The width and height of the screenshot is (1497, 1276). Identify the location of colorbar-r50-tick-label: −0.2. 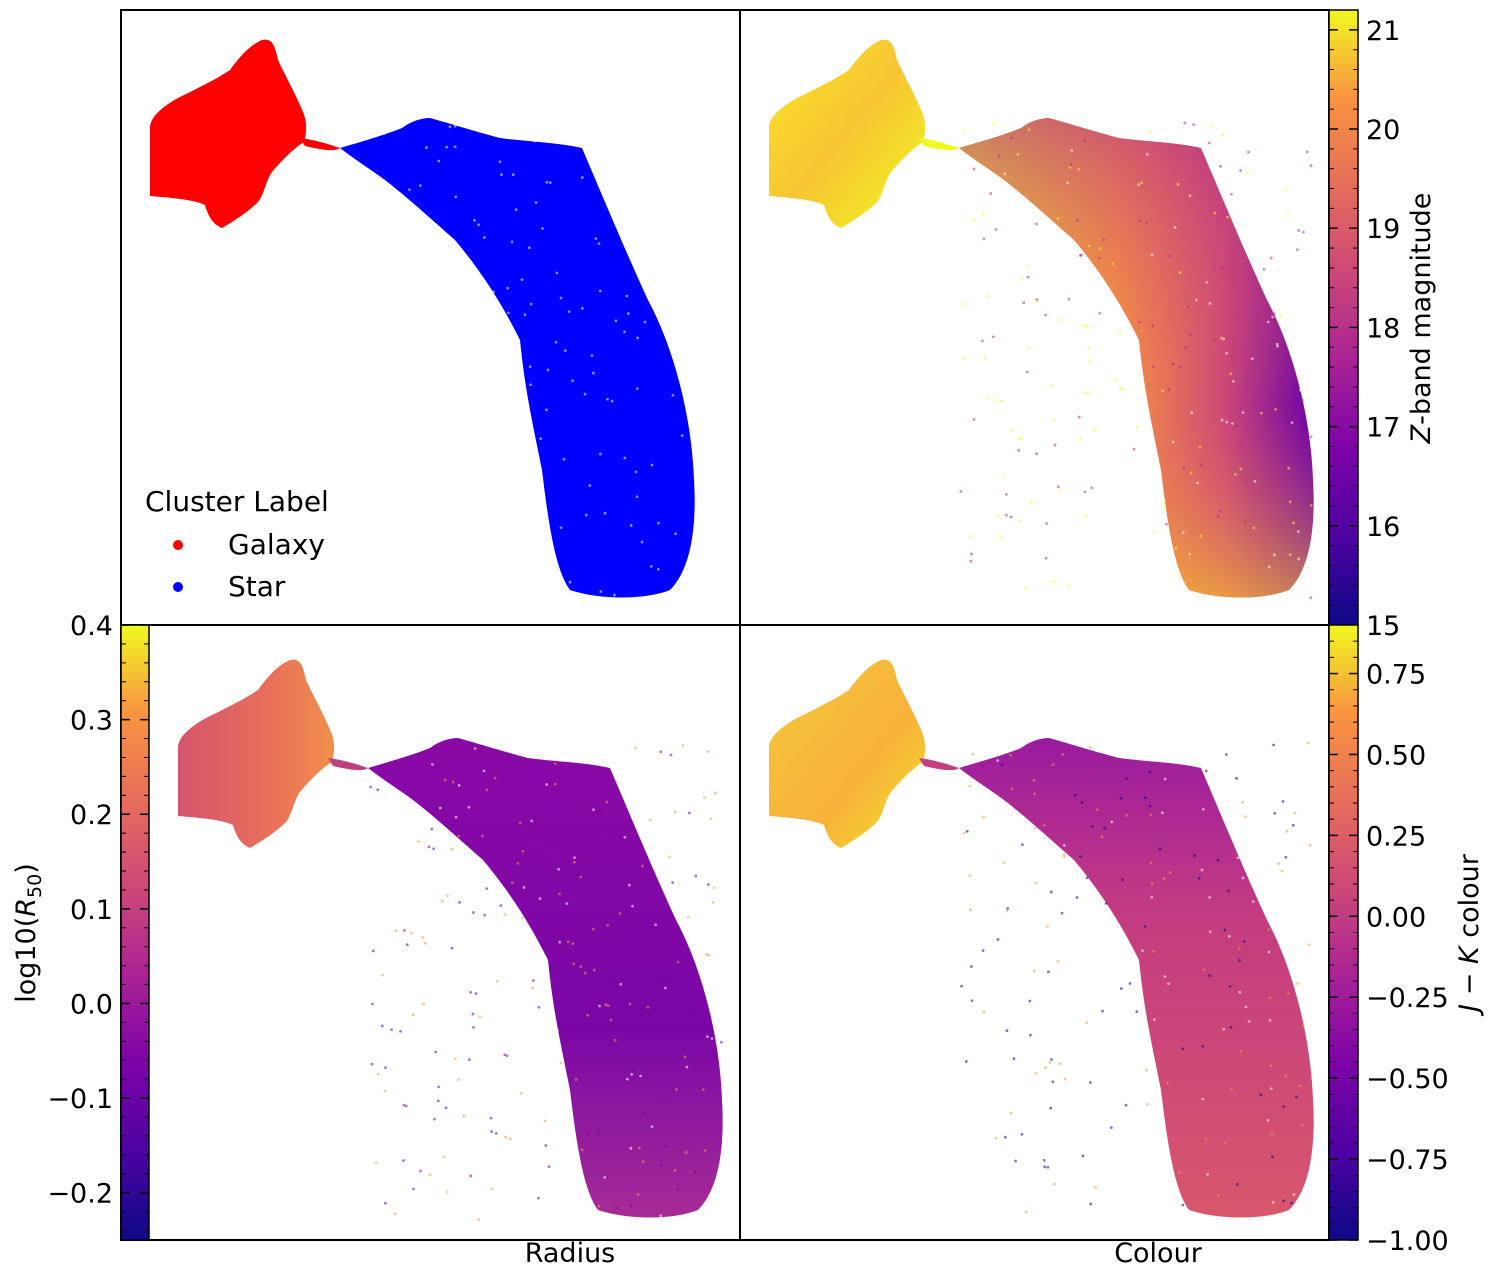
(80, 1194).